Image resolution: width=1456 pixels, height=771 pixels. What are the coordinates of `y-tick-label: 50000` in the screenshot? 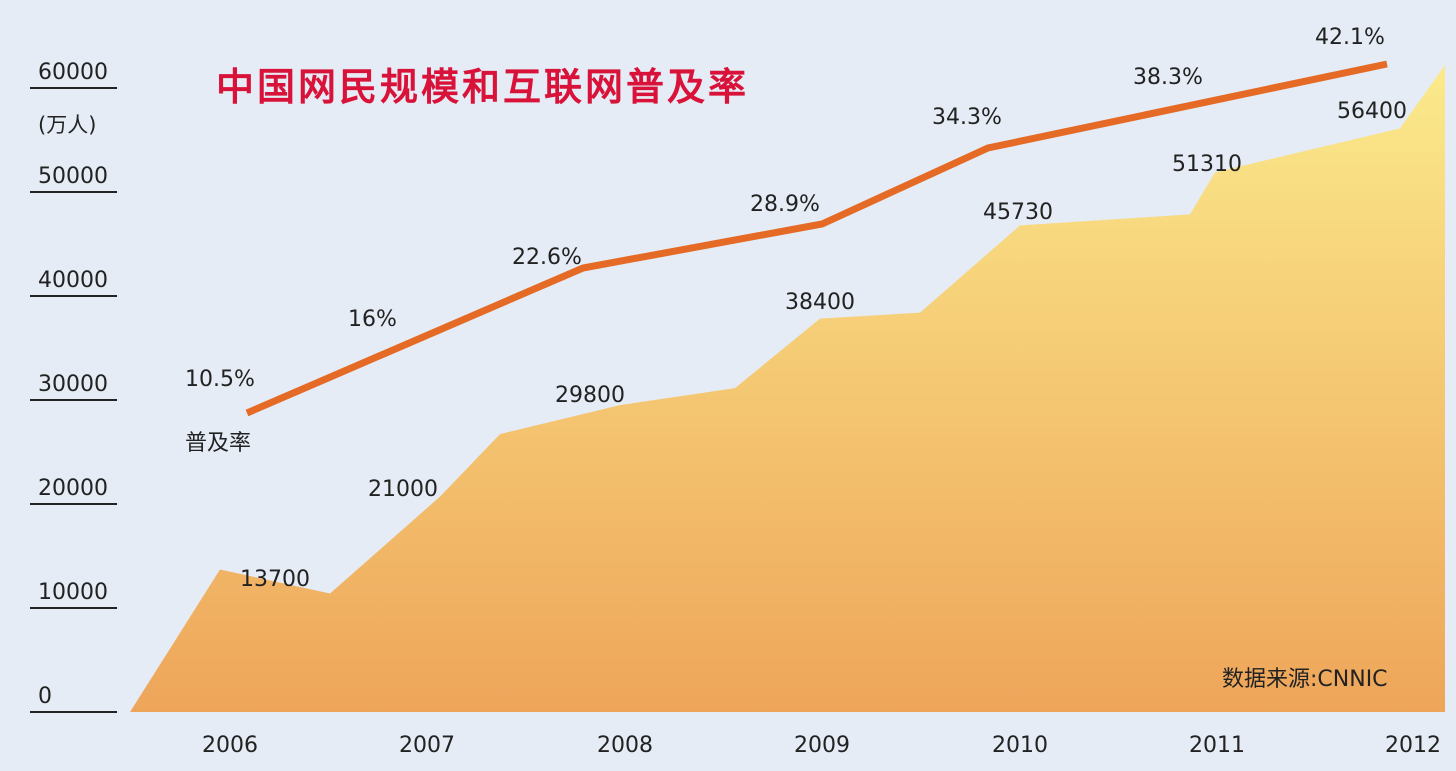 It's located at (73, 176).